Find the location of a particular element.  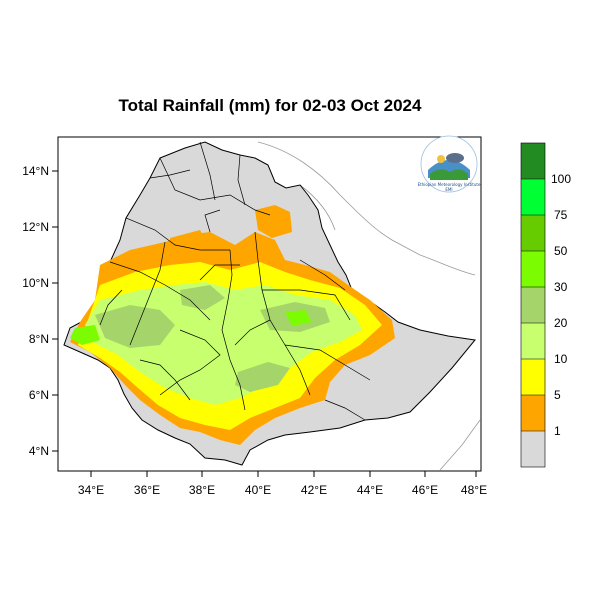

x-tick-label: 36°E is located at coordinates (147, 490).